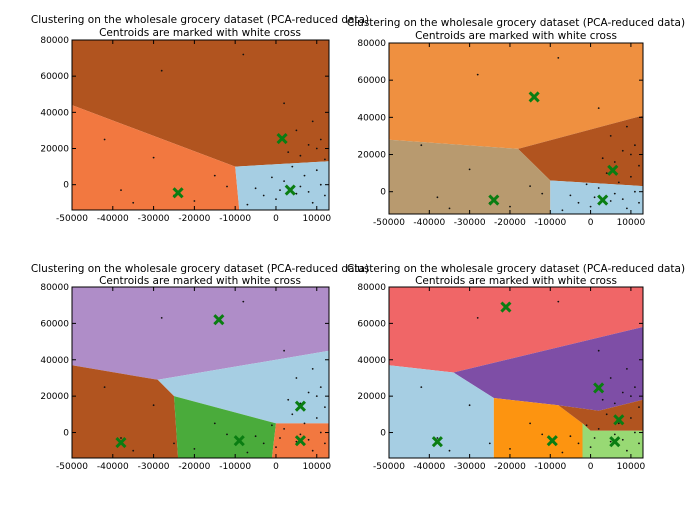 This screenshot has width=700, height=505. Describe the element at coordinates (371, 361) in the screenshot. I see `y-tick-label: 40000` at that location.